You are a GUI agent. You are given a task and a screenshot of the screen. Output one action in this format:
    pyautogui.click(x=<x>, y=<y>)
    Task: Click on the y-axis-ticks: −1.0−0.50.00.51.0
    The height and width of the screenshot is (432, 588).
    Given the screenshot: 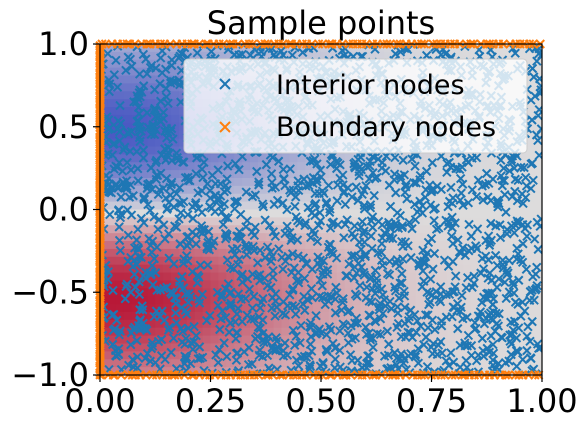 What is the action you would take?
    pyautogui.click(x=55, y=209)
    